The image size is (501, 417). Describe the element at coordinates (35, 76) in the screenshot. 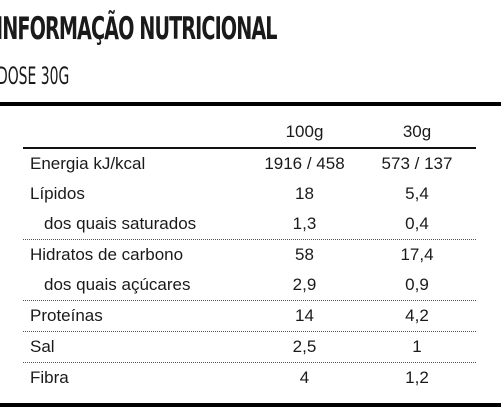

I see `serving-size-label: DOSE 30G` at that location.